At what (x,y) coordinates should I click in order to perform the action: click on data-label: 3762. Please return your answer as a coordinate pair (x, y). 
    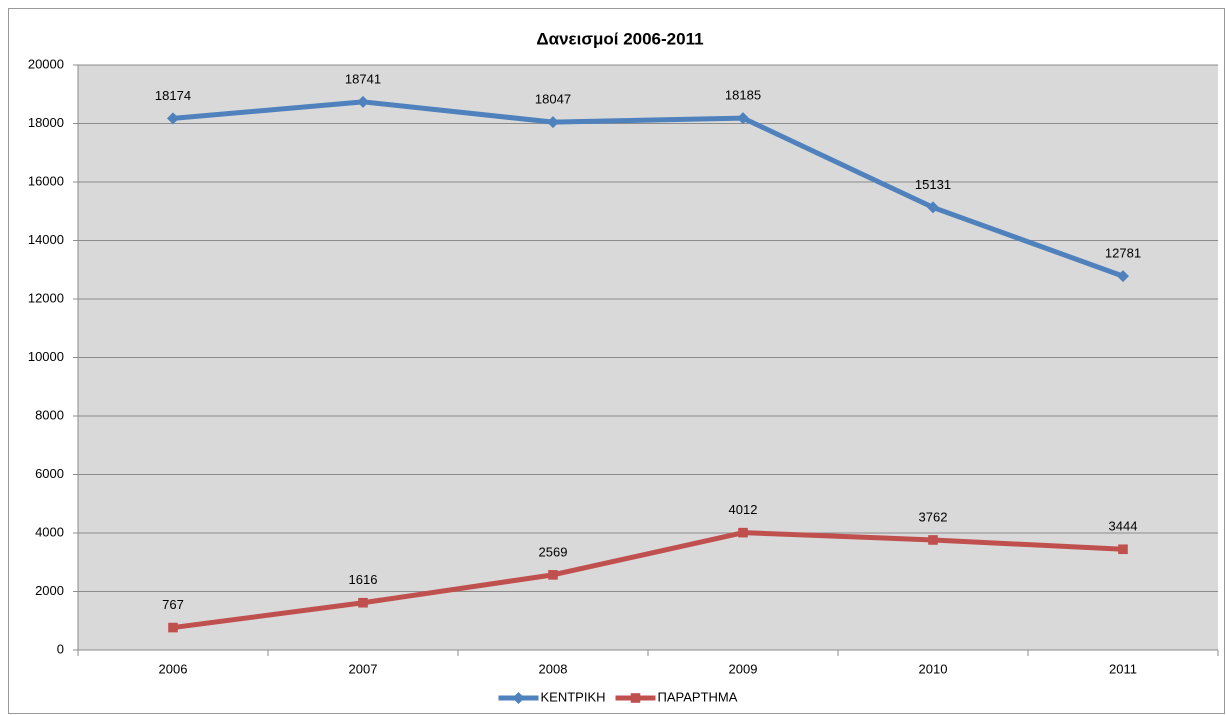
    Looking at the image, I should click on (933, 516).